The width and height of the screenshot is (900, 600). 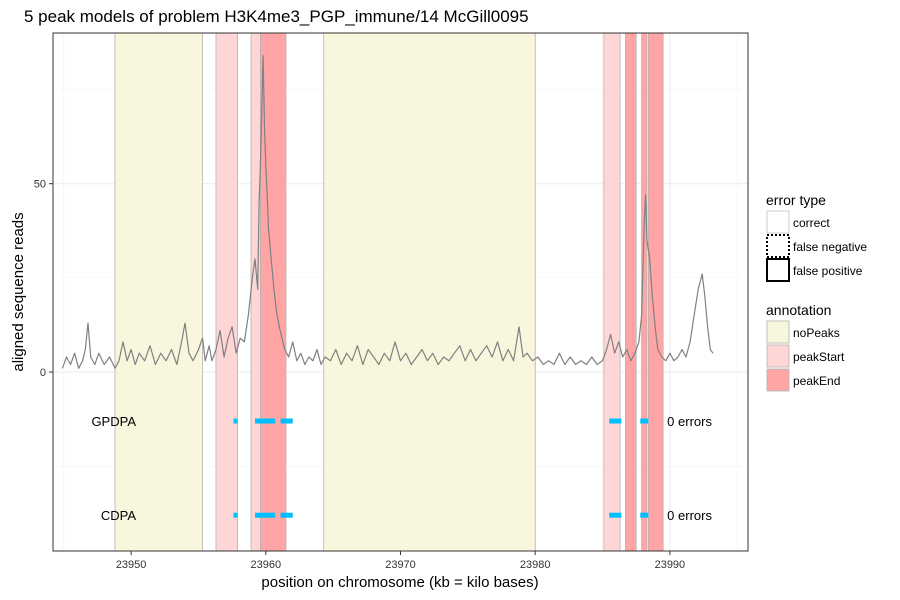 I want to click on legend-error-label: false positive, so click(x=828, y=271).